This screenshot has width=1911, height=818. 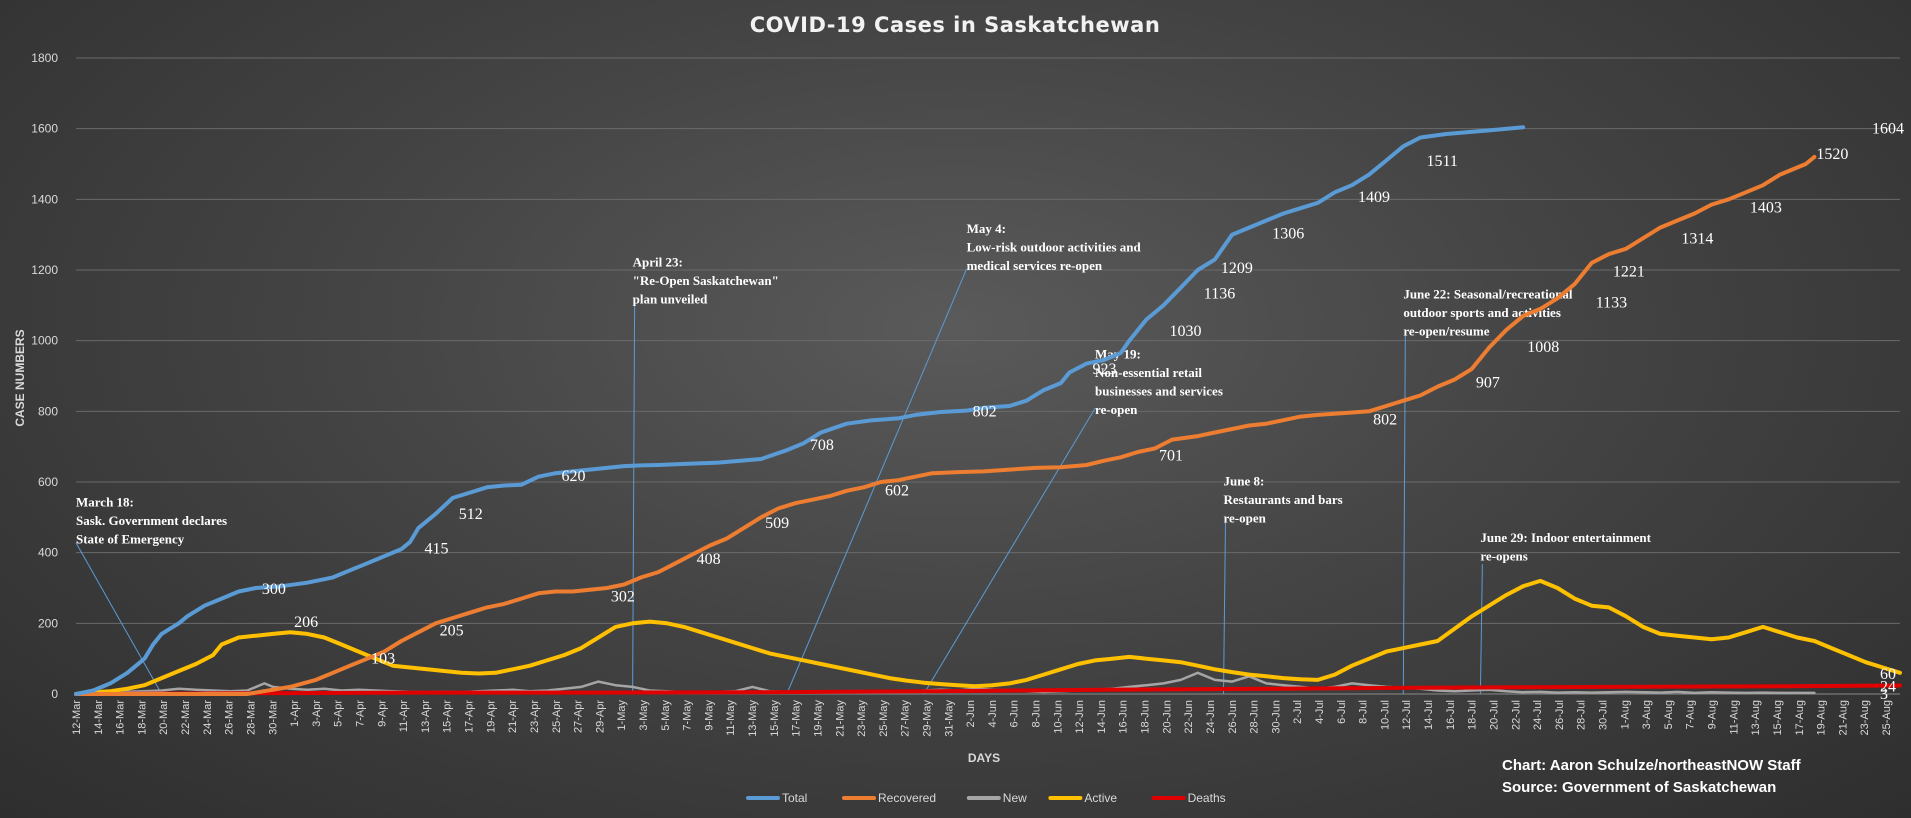 What do you see at coordinates (1320, 712) in the screenshot?
I see `x-tick-label: 4-Jul` at bounding box center [1320, 712].